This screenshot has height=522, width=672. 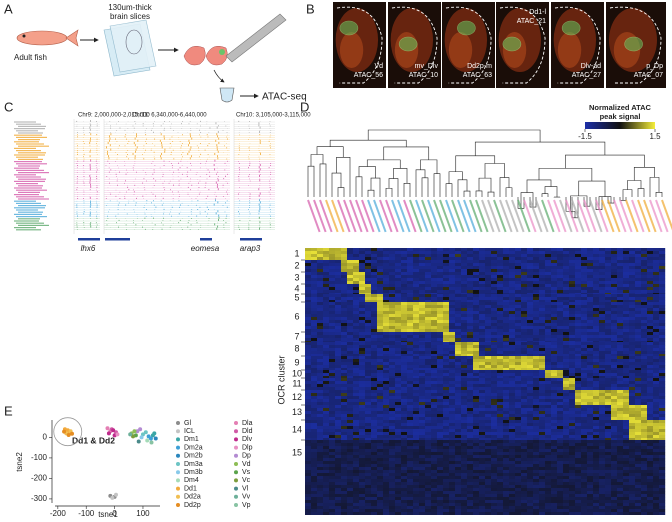 I want to click on dendrogram-branch, so click(x=406, y=153).